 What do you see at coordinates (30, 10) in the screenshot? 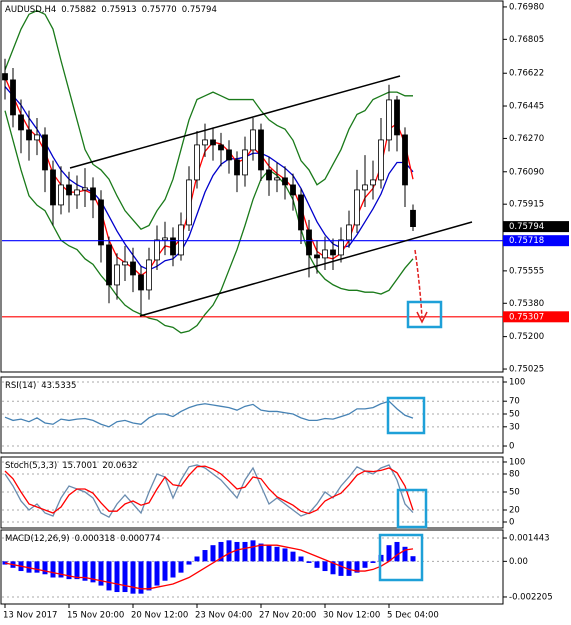
I see `indicator-name: AUDUSD,H4` at bounding box center [30, 10].